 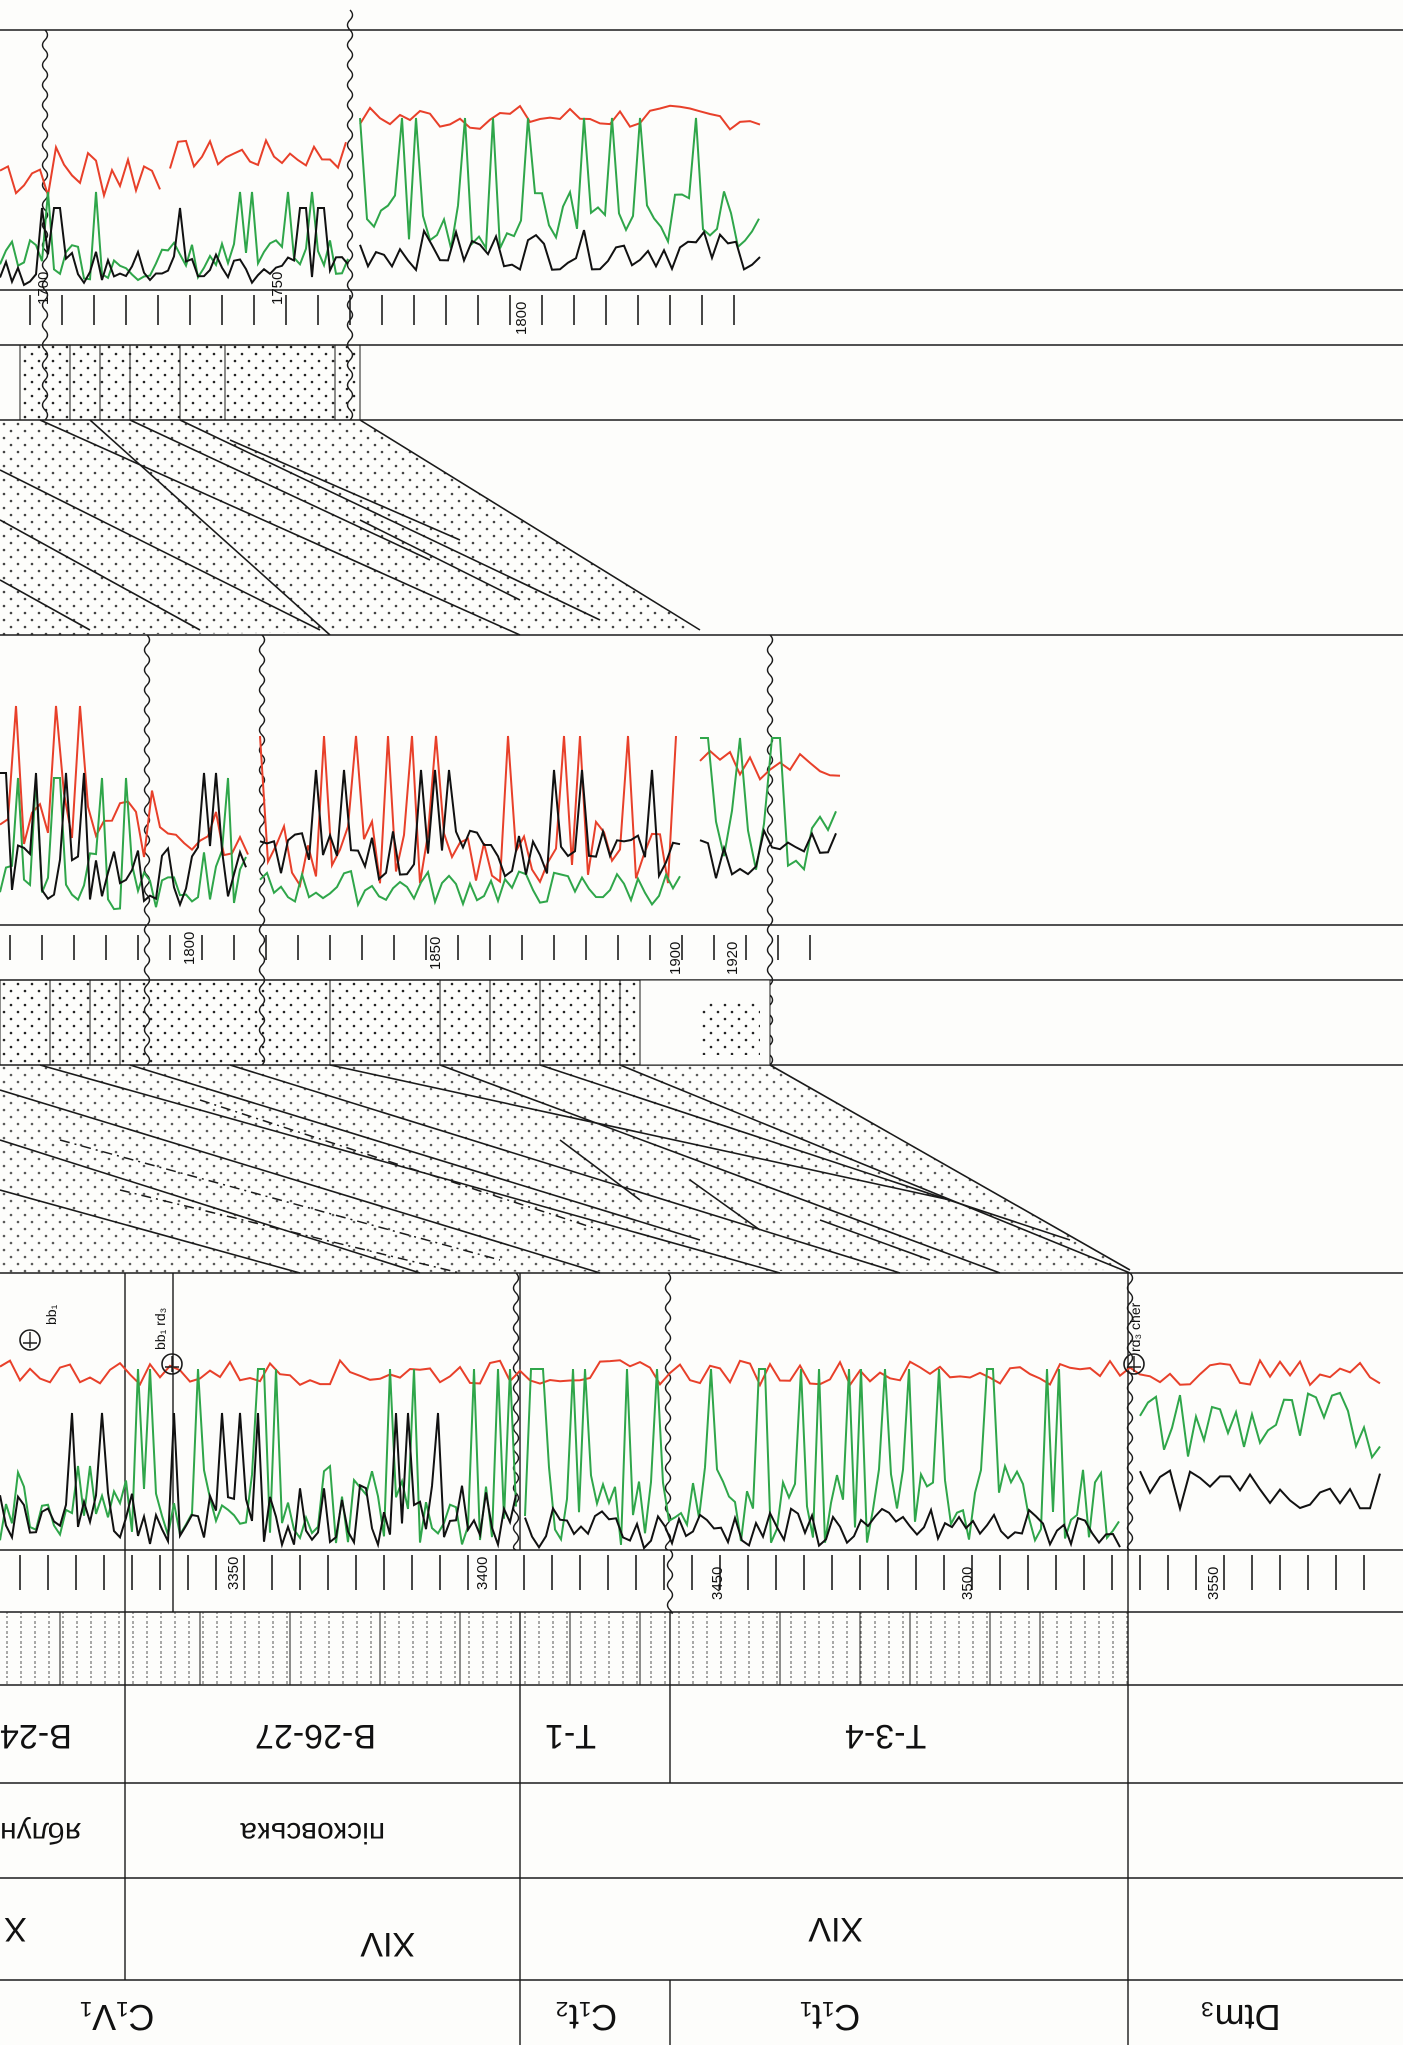 I want to click on depth-label: 1750, so click(x=277, y=288).